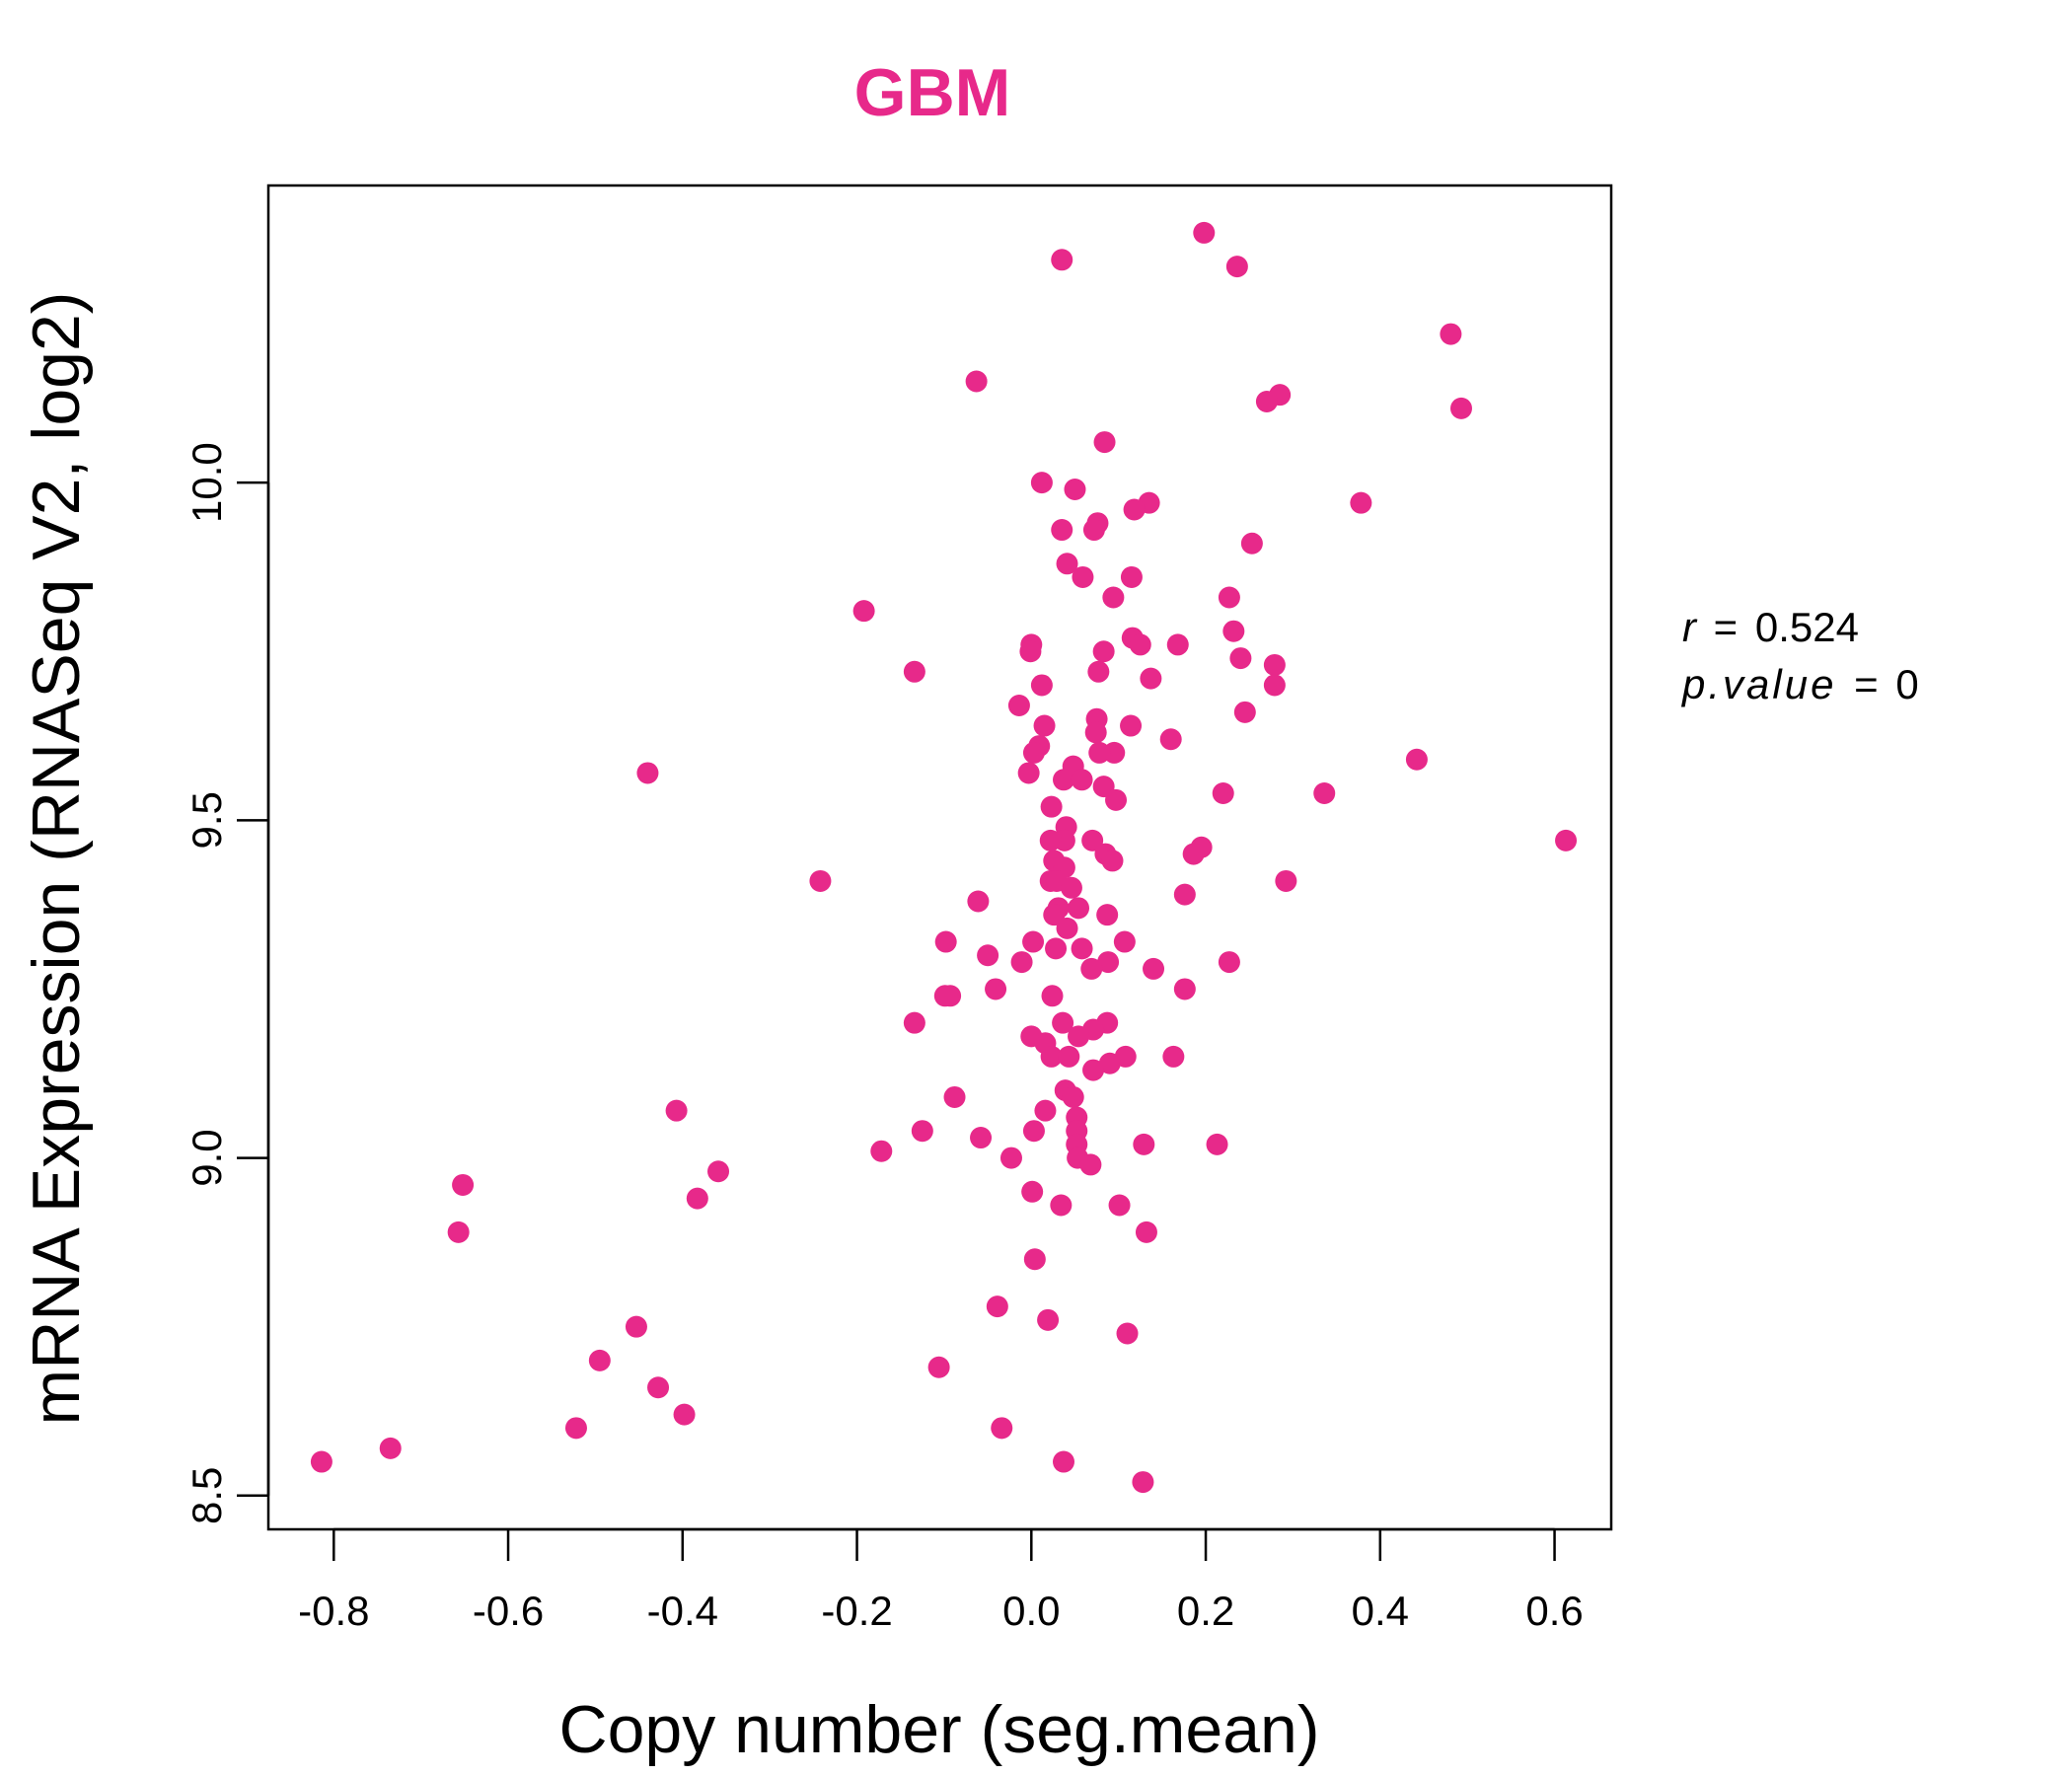 This screenshot has width=2072, height=1776. What do you see at coordinates (1800, 684) in the screenshot?
I see `svg-text: p.value = 0` at bounding box center [1800, 684].